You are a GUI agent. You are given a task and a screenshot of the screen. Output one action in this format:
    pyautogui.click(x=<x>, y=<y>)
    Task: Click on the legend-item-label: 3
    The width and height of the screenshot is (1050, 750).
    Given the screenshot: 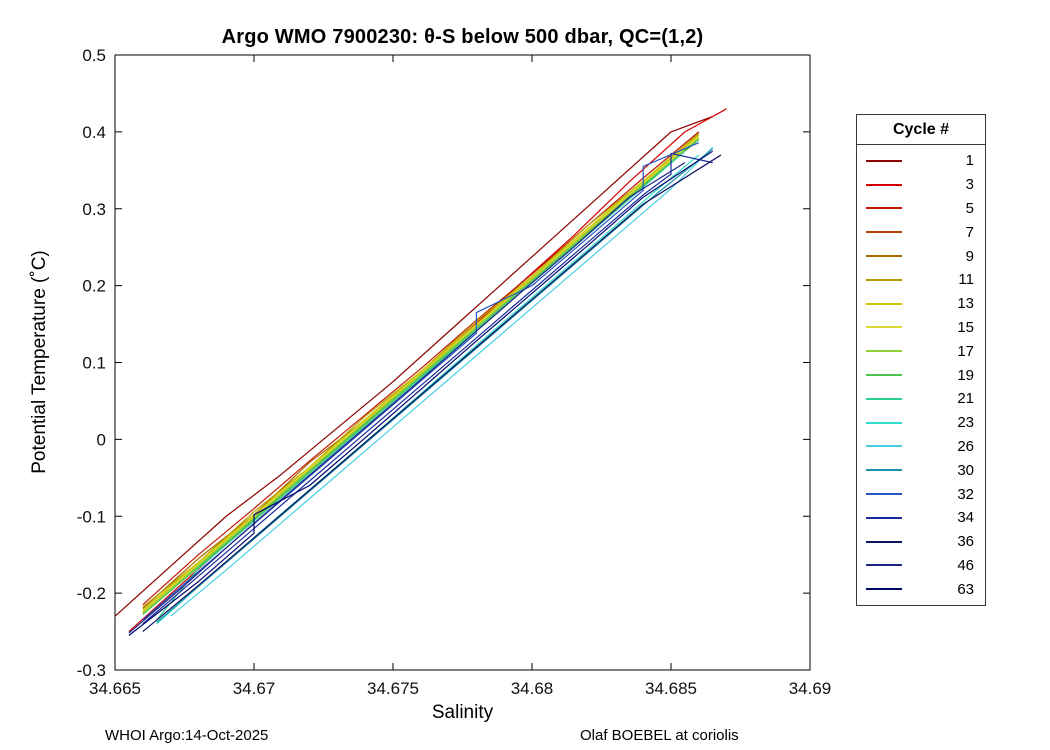 What is the action you would take?
    pyautogui.click(x=969, y=185)
    